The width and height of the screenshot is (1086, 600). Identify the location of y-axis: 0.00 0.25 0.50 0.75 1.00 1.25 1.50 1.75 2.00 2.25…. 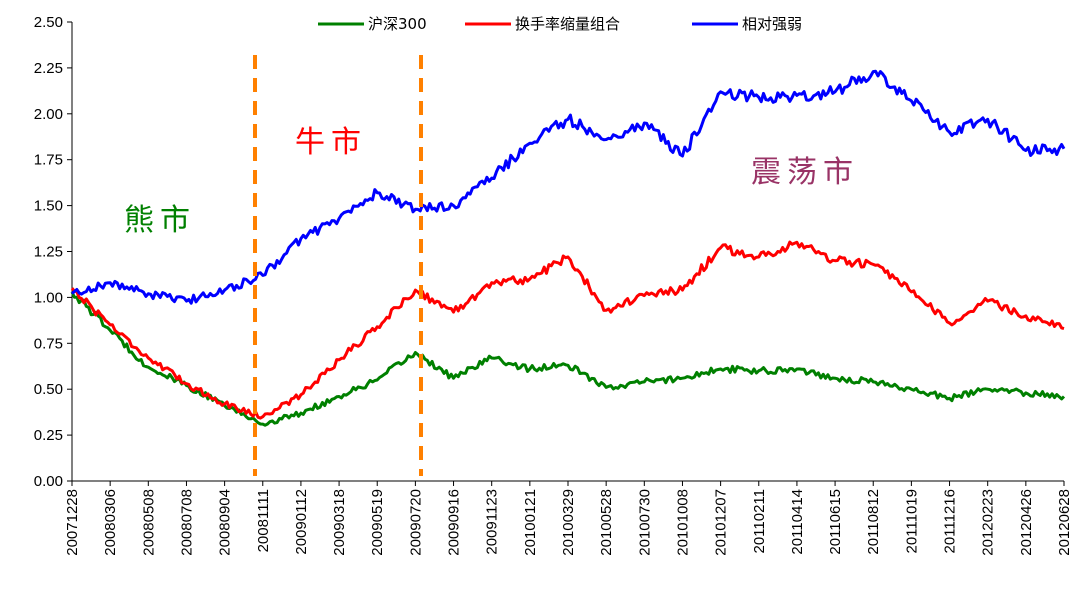
(53, 252).